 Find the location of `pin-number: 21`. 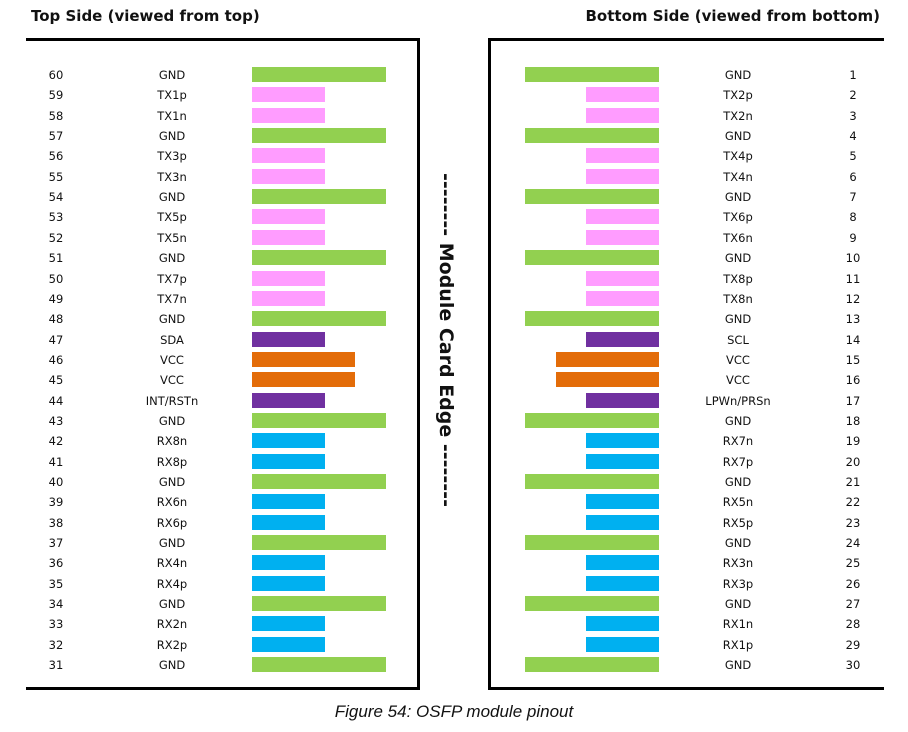

pin-number: 21 is located at coordinates (853, 482).